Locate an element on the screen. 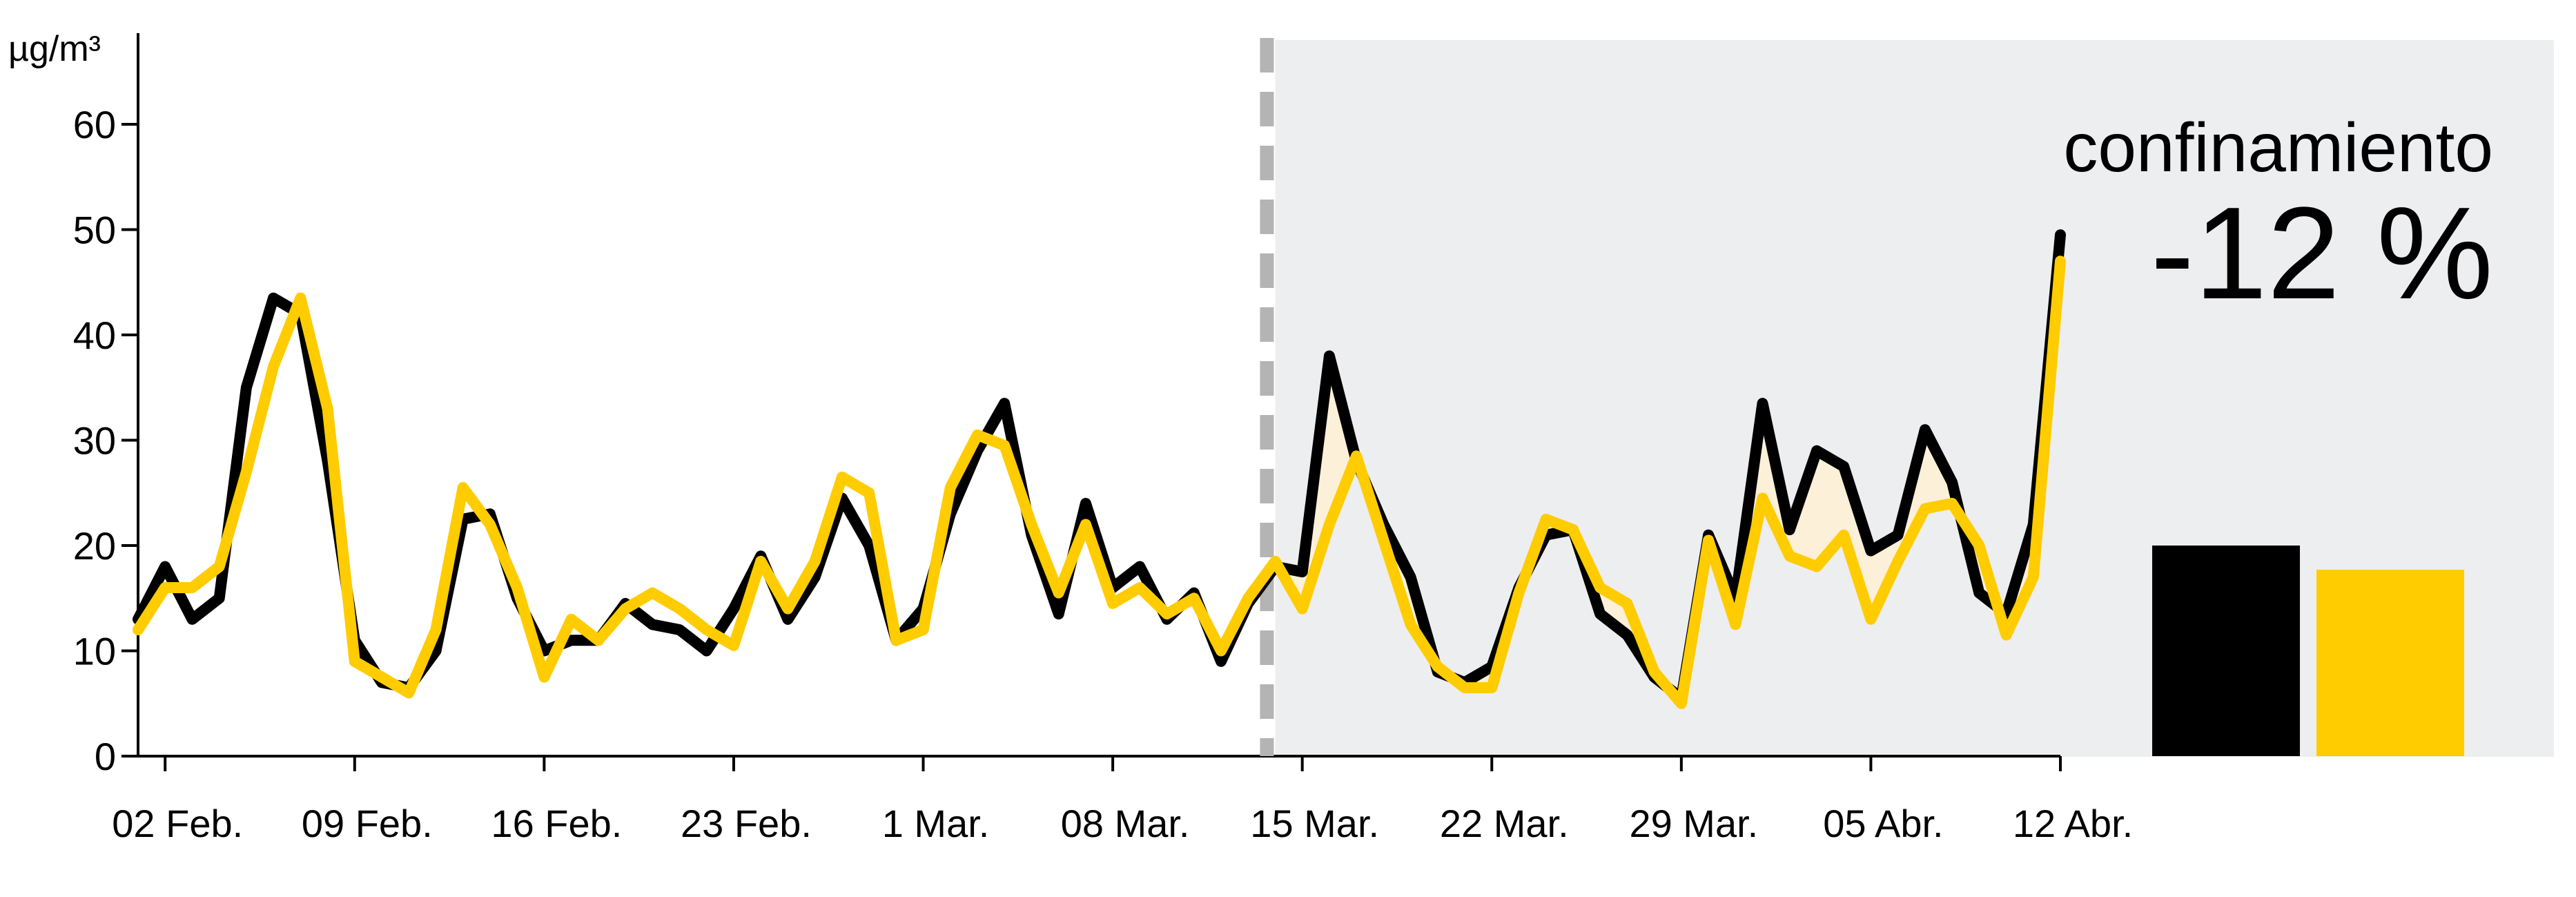  x-tick-label: 09 Feb. is located at coordinates (367, 823).